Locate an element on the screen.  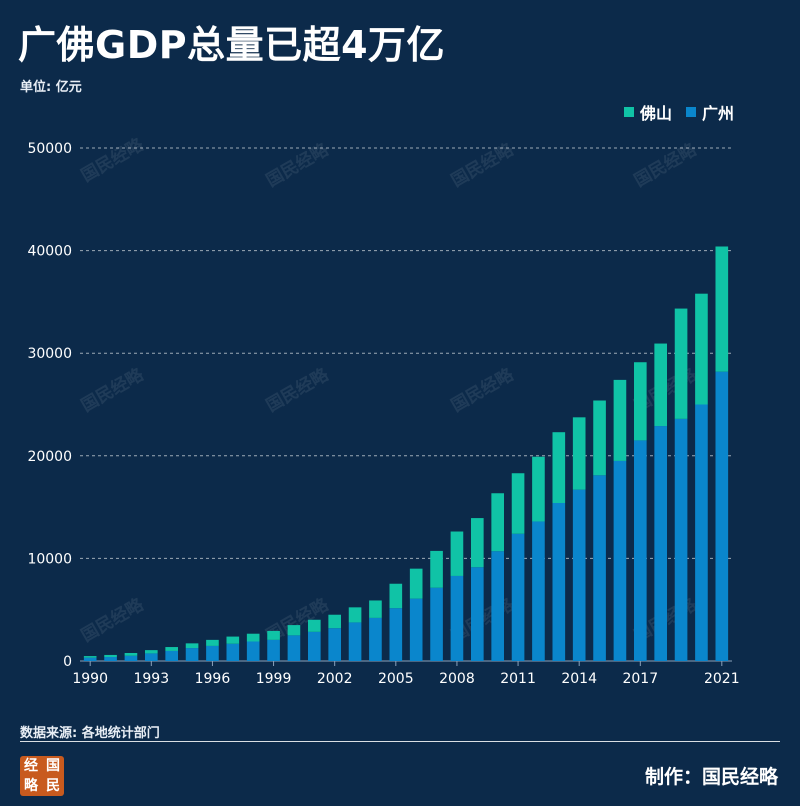
legend-swatch-foshan is located at coordinates (628, 112).